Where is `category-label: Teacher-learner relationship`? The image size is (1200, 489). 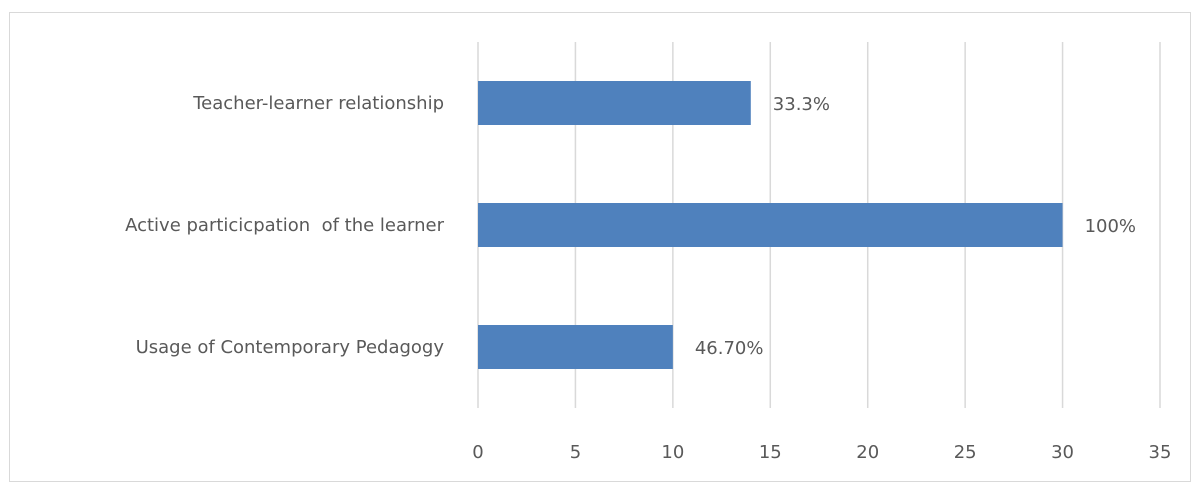
category-label: Teacher-learner relationship is located at coordinates (318, 103).